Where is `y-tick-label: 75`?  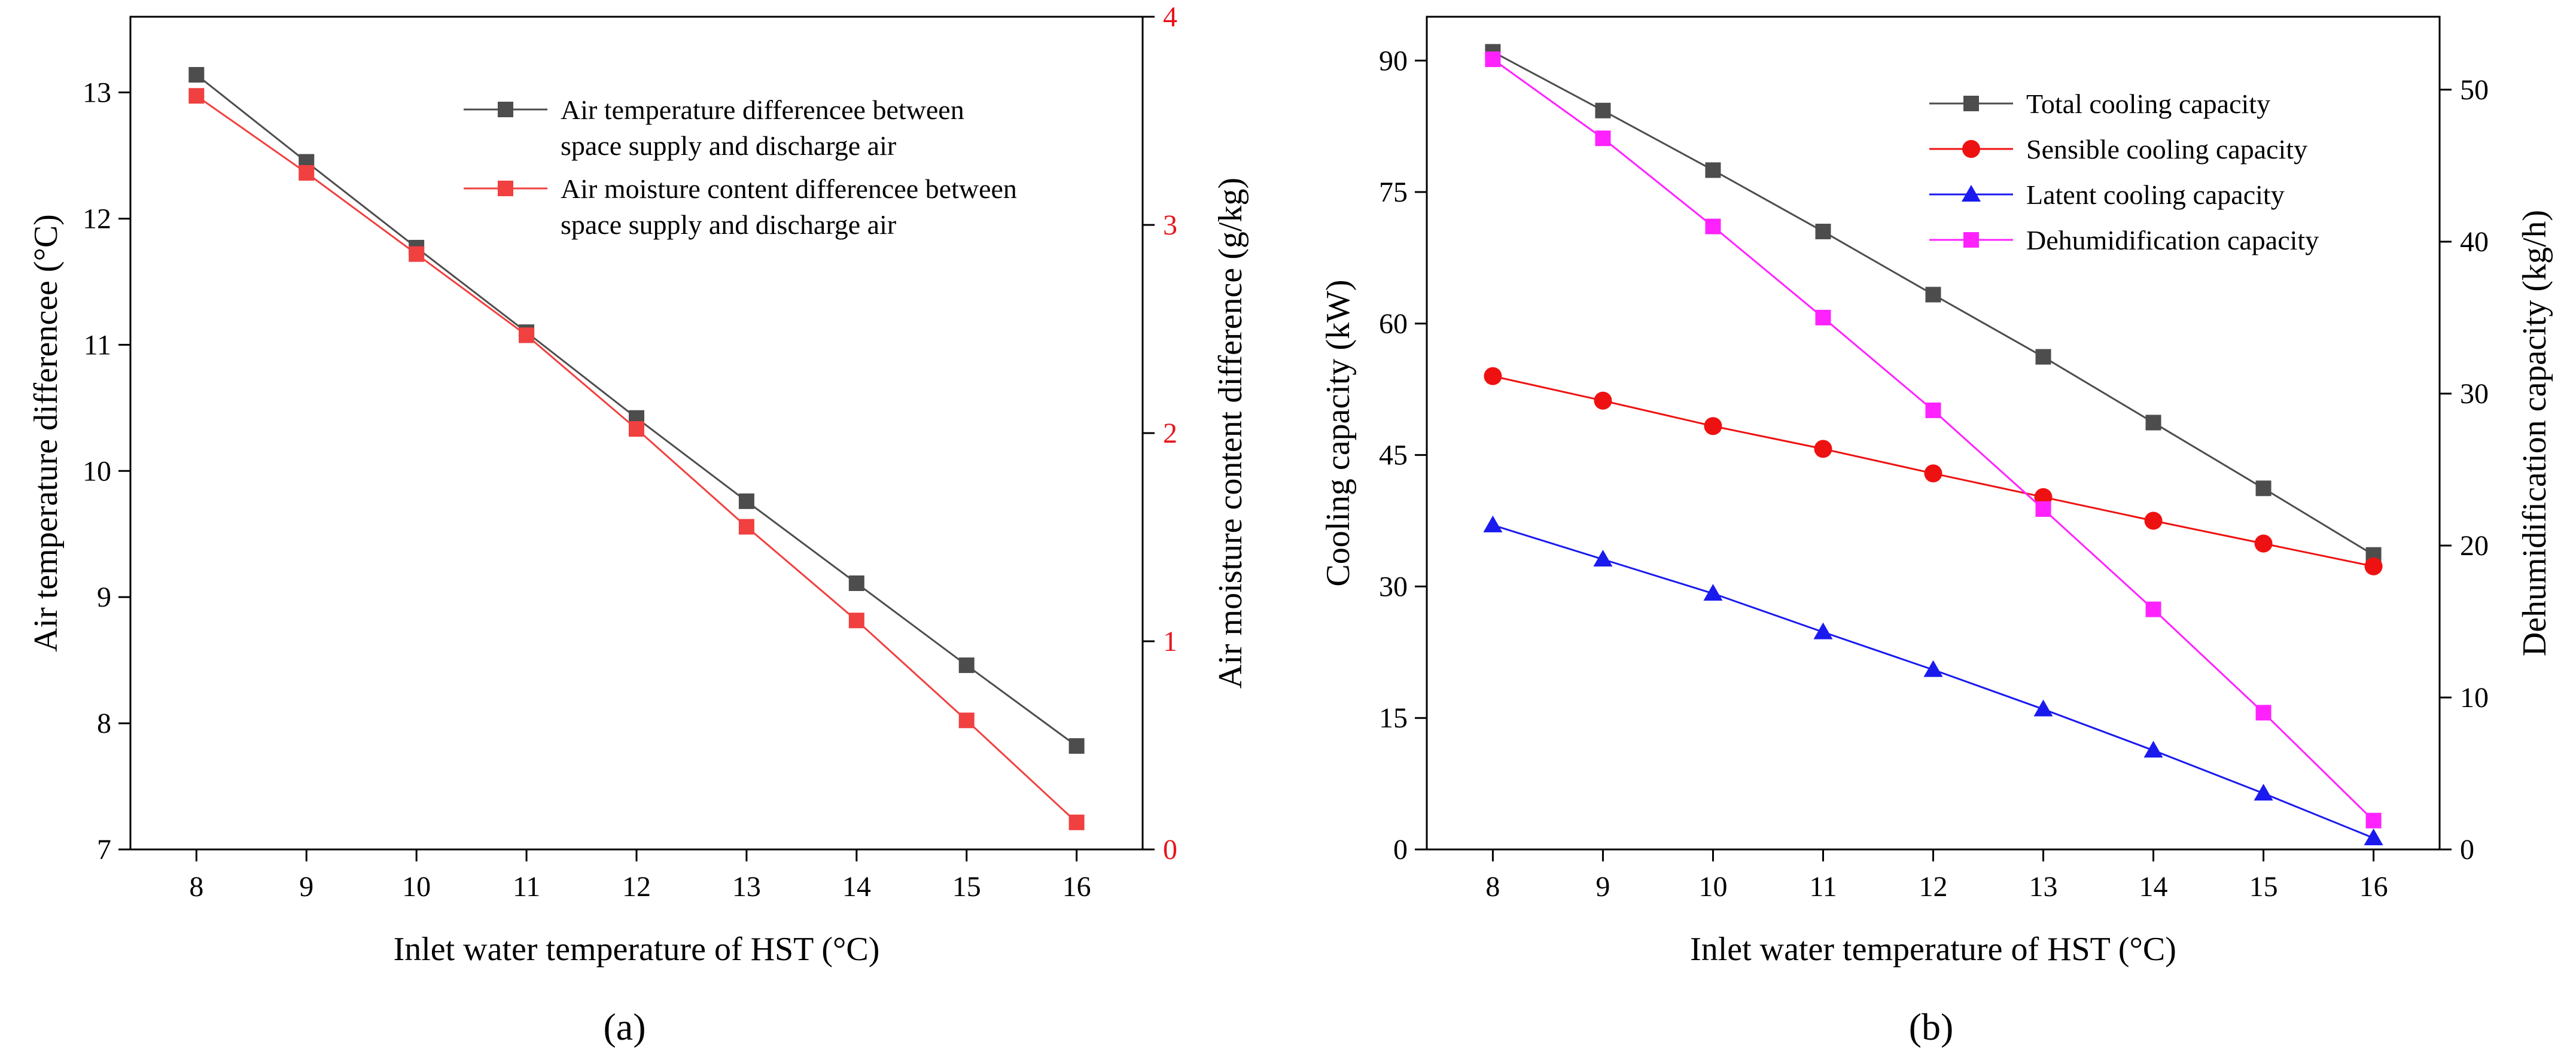
y-tick-label: 75 is located at coordinates (1393, 192).